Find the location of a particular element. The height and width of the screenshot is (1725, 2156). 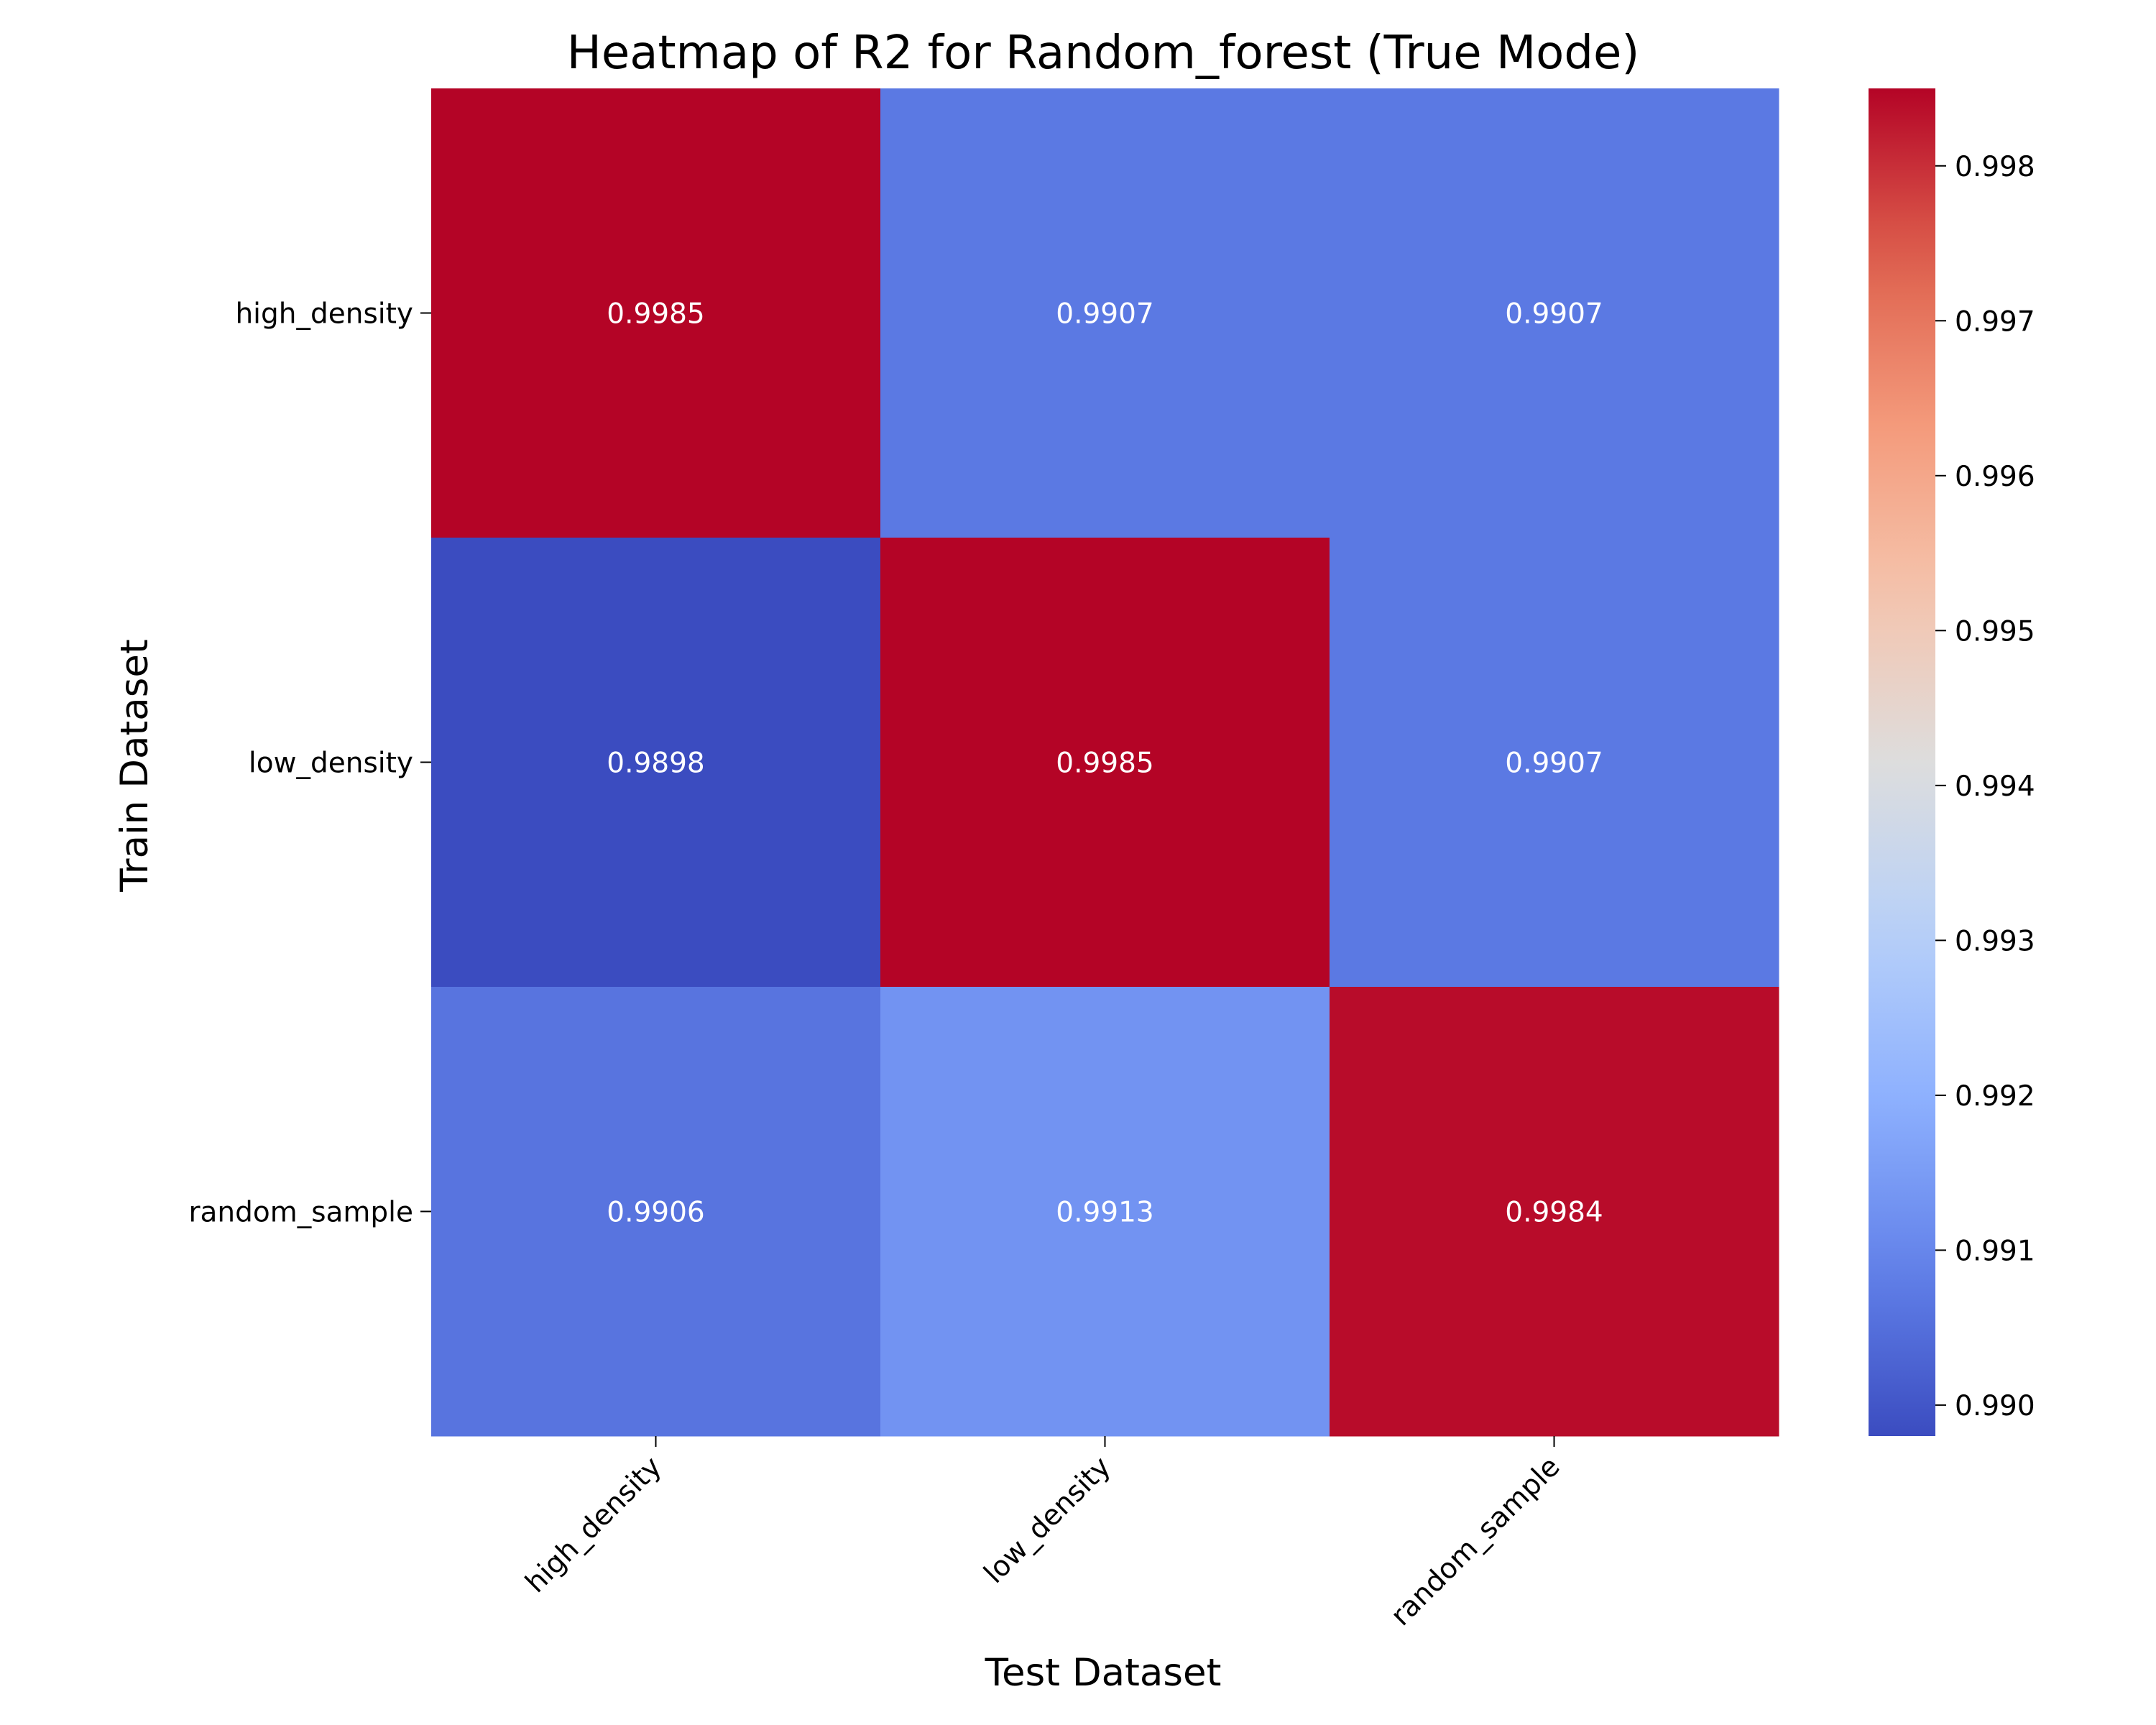

cell-value-label: 0.9913 is located at coordinates (1104, 1213).